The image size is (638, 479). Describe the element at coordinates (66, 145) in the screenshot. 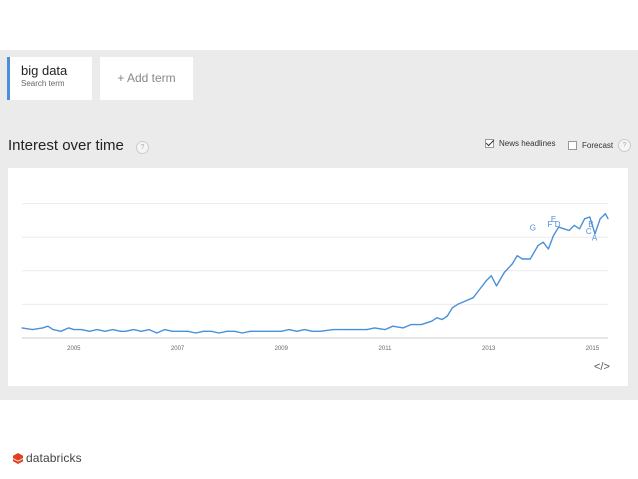

I see `section-title: Interest over time` at that location.